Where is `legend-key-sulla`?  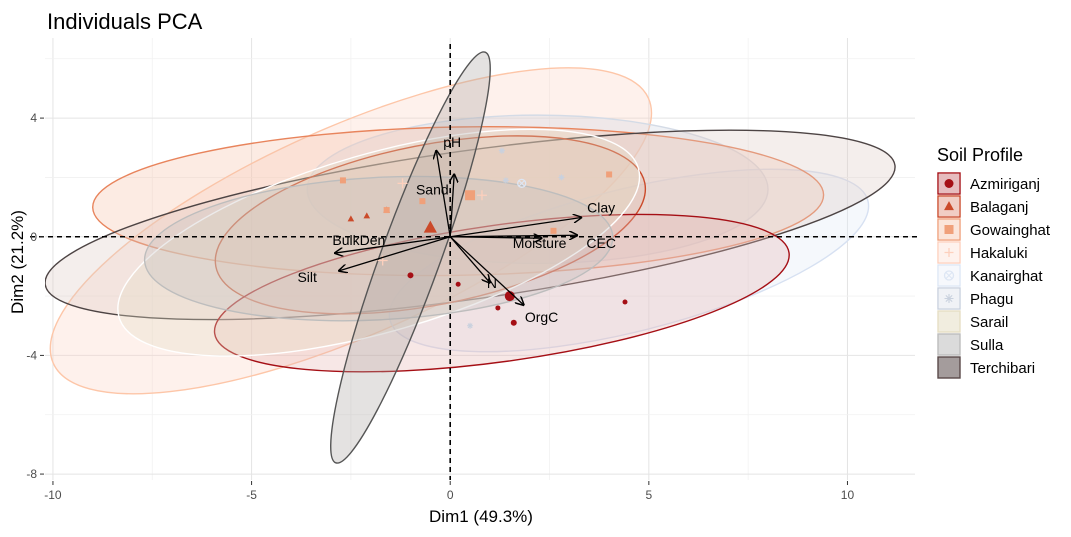 legend-key-sulla is located at coordinates (949, 344).